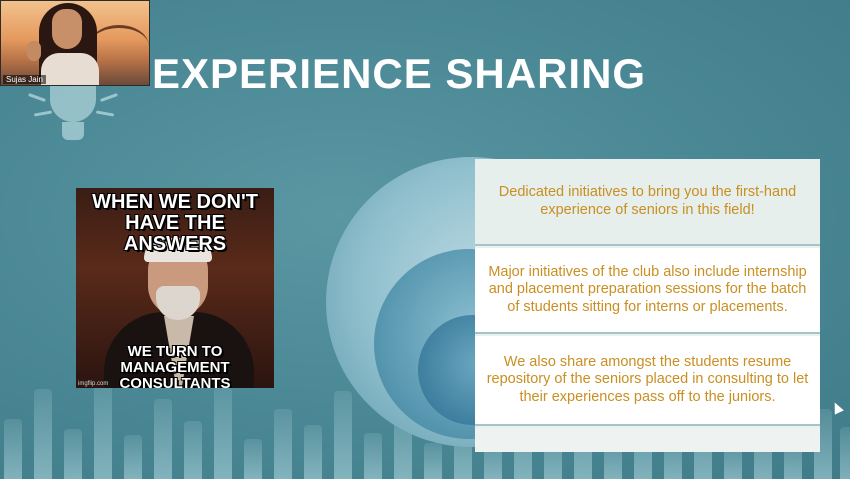 The width and height of the screenshot is (850, 479). What do you see at coordinates (93, 384) in the screenshot?
I see `meme-watermark: imgflip.com` at bounding box center [93, 384].